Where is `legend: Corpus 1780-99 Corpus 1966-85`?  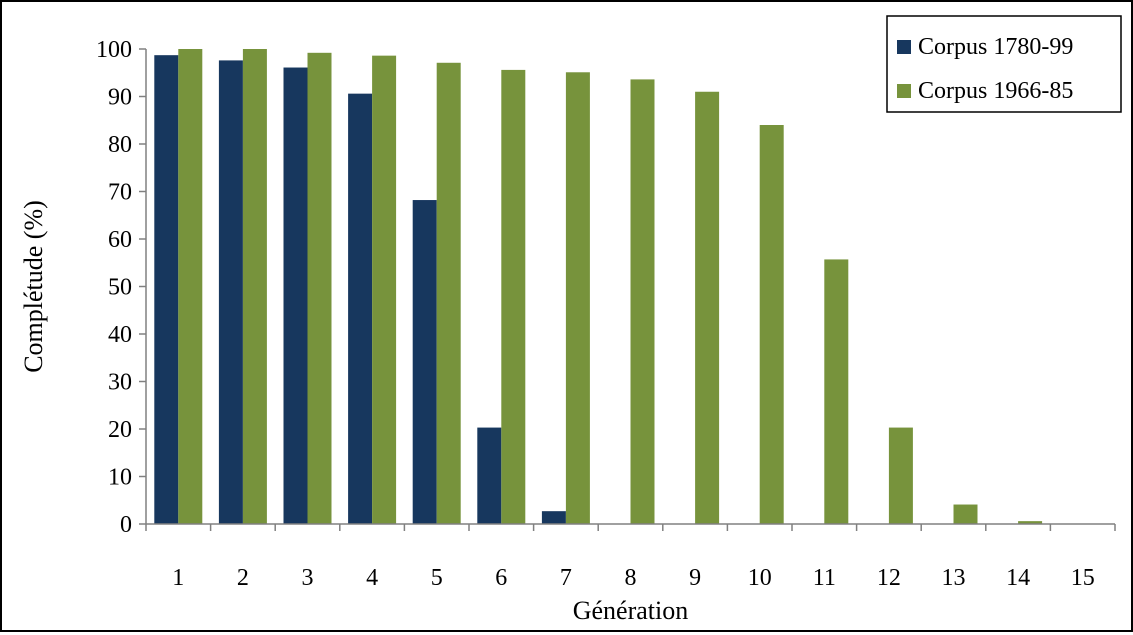
legend: Corpus 1780-99 Corpus 1966-85 is located at coordinates (1004, 64).